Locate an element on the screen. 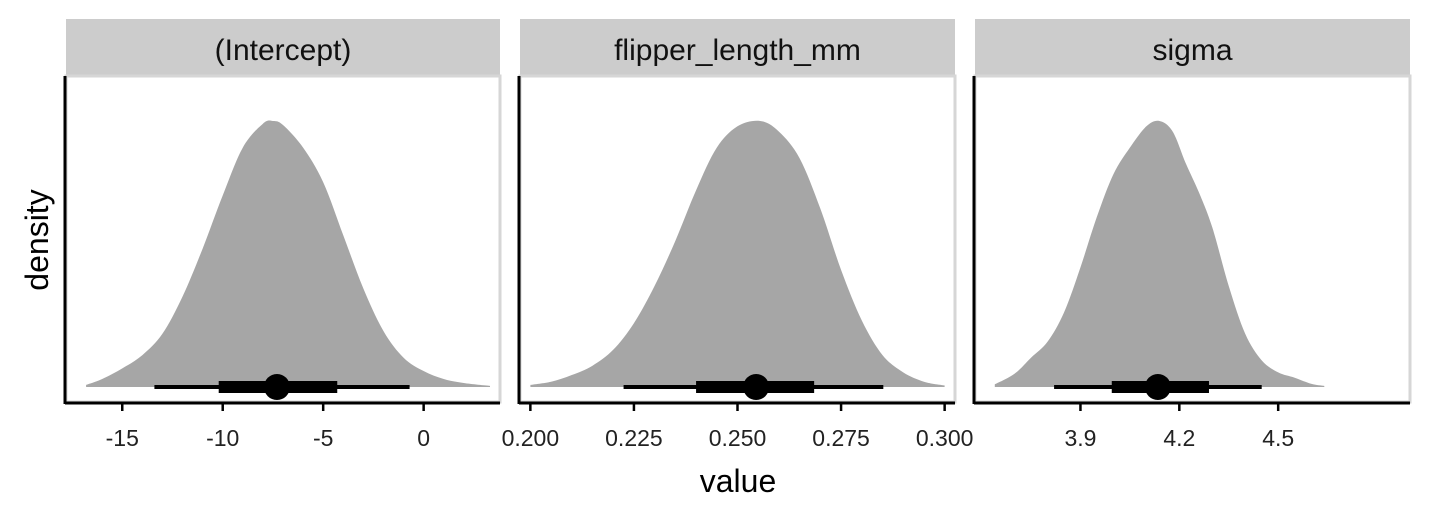 This screenshot has width=1430, height=520. x-tick-label: 0.300 is located at coordinates (945, 438).